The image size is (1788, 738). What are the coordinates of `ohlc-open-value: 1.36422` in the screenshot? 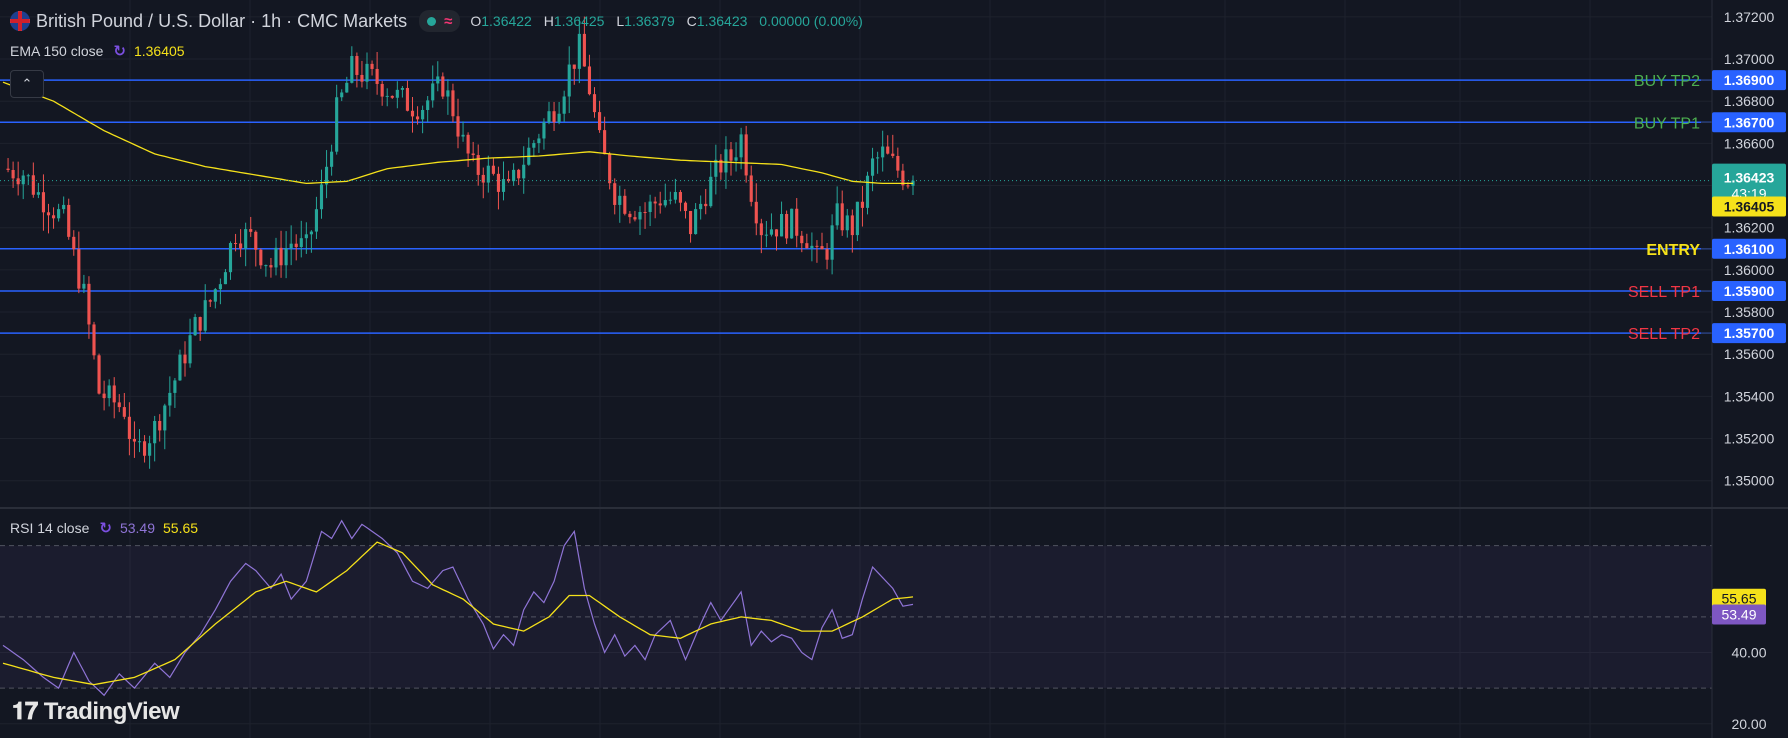 It's located at (506, 21).